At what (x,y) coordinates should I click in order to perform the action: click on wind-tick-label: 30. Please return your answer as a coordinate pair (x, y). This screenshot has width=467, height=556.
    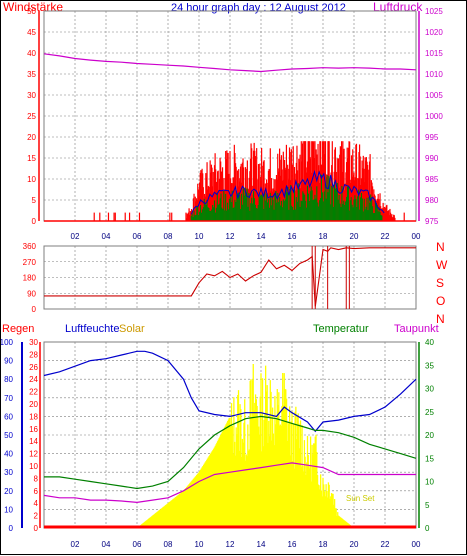
    Looking at the image, I should click on (31, 95).